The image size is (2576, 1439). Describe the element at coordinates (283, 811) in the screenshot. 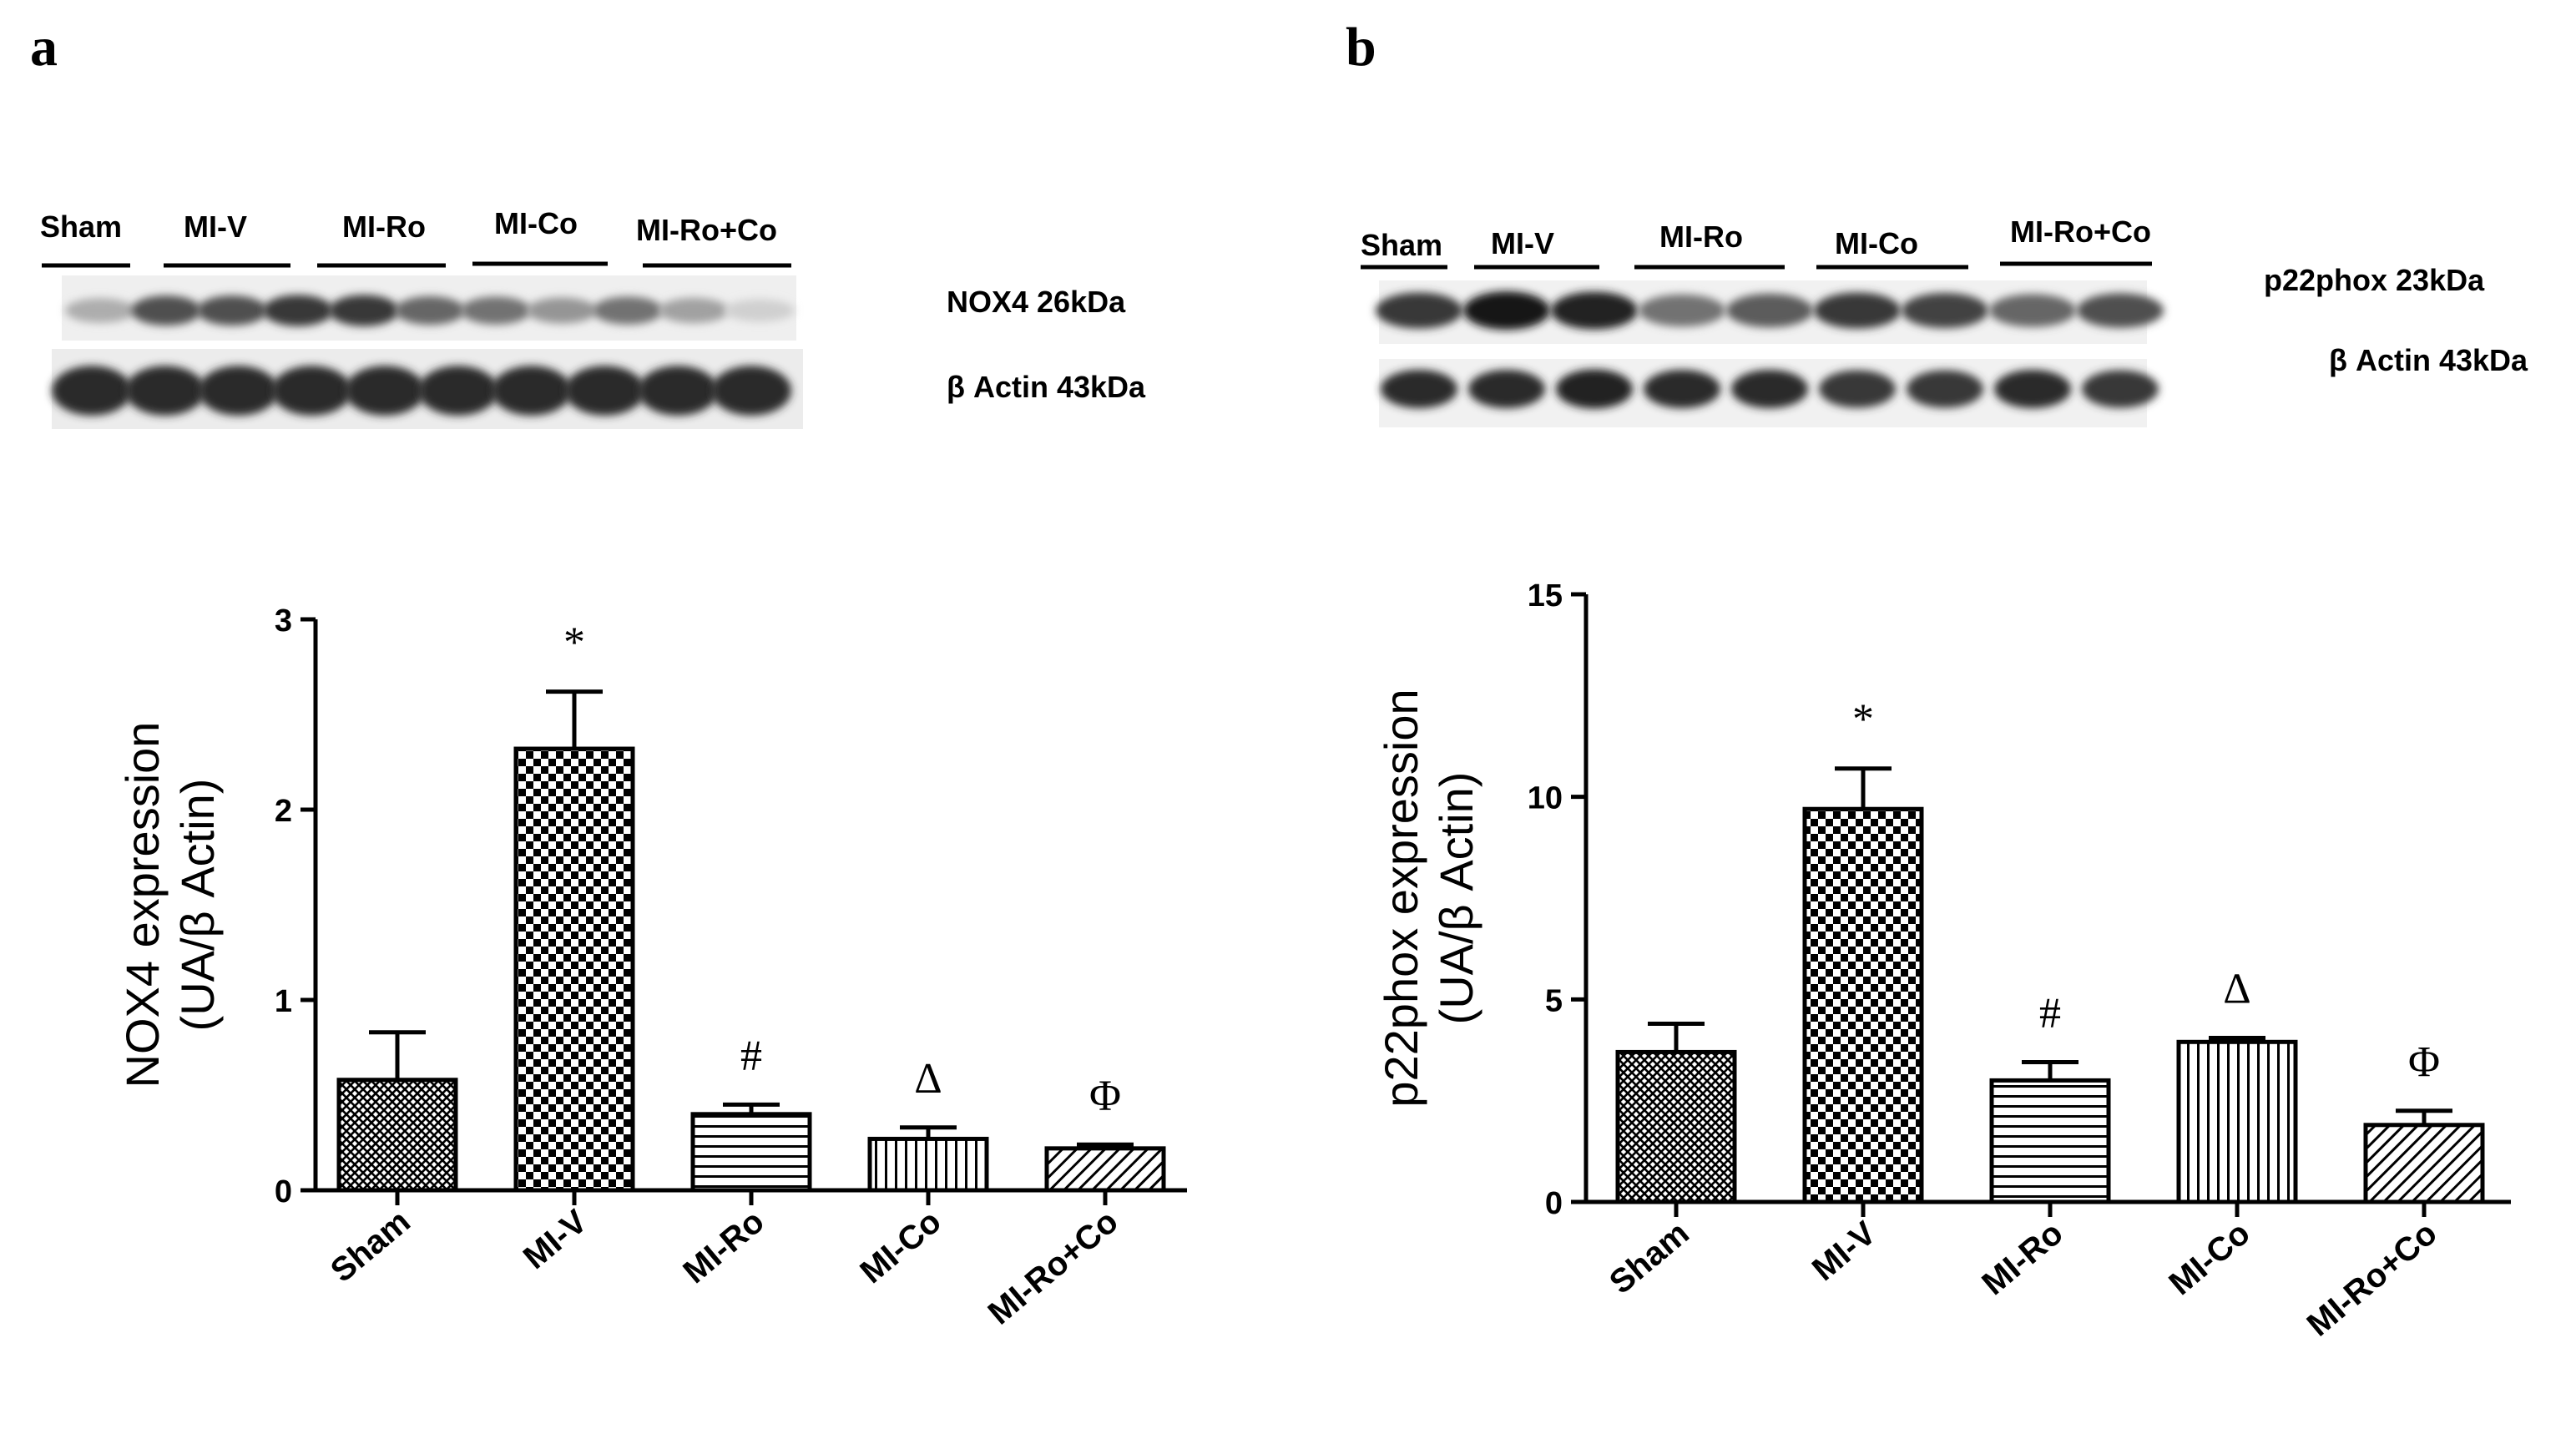

I see `chart-a-y-tick-label: 2` at that location.